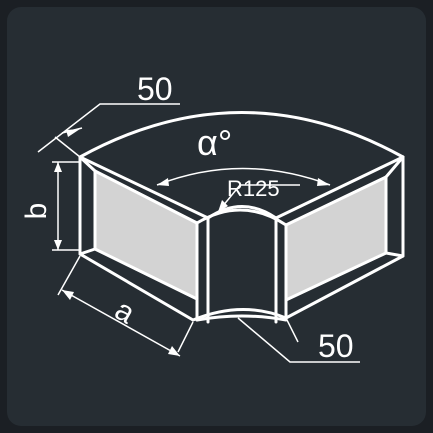  Describe the element at coordinates (124, 311) in the screenshot. I see `width-label: a` at that location.